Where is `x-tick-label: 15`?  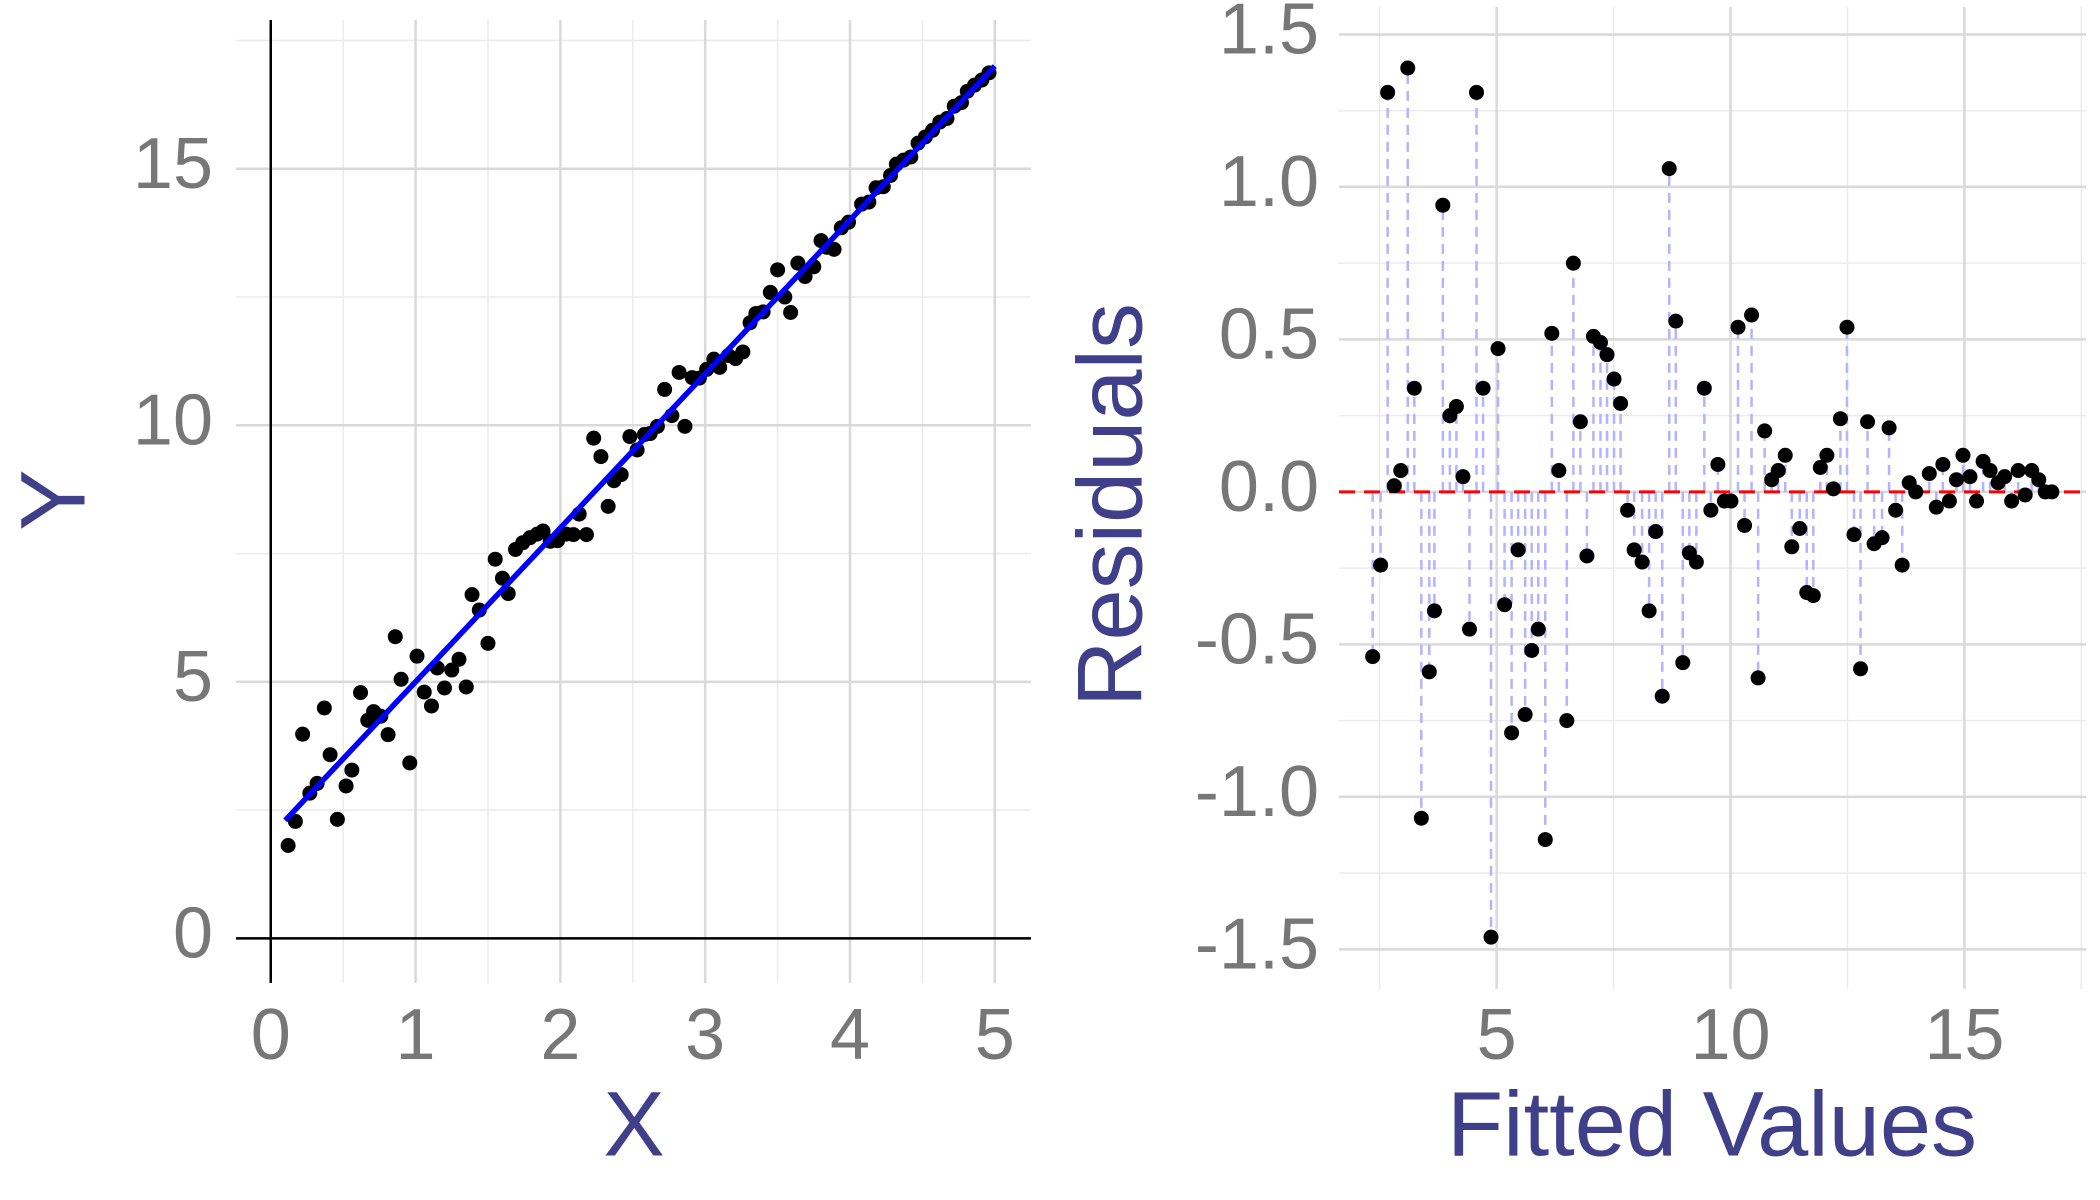
x-tick-label: 15 is located at coordinates (1964, 1035).